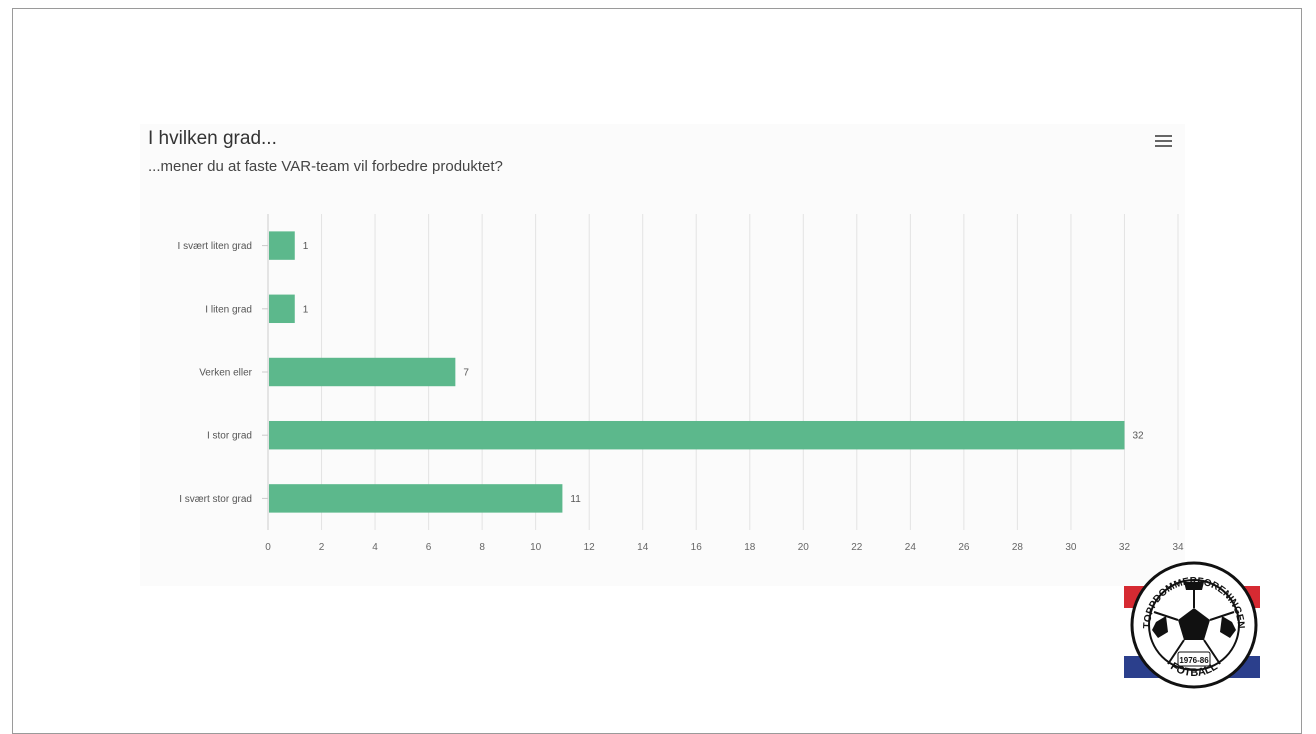 This screenshot has width=1316, height=734. Describe the element at coordinates (215, 246) in the screenshot. I see `category-label: I svært liten grad` at that location.